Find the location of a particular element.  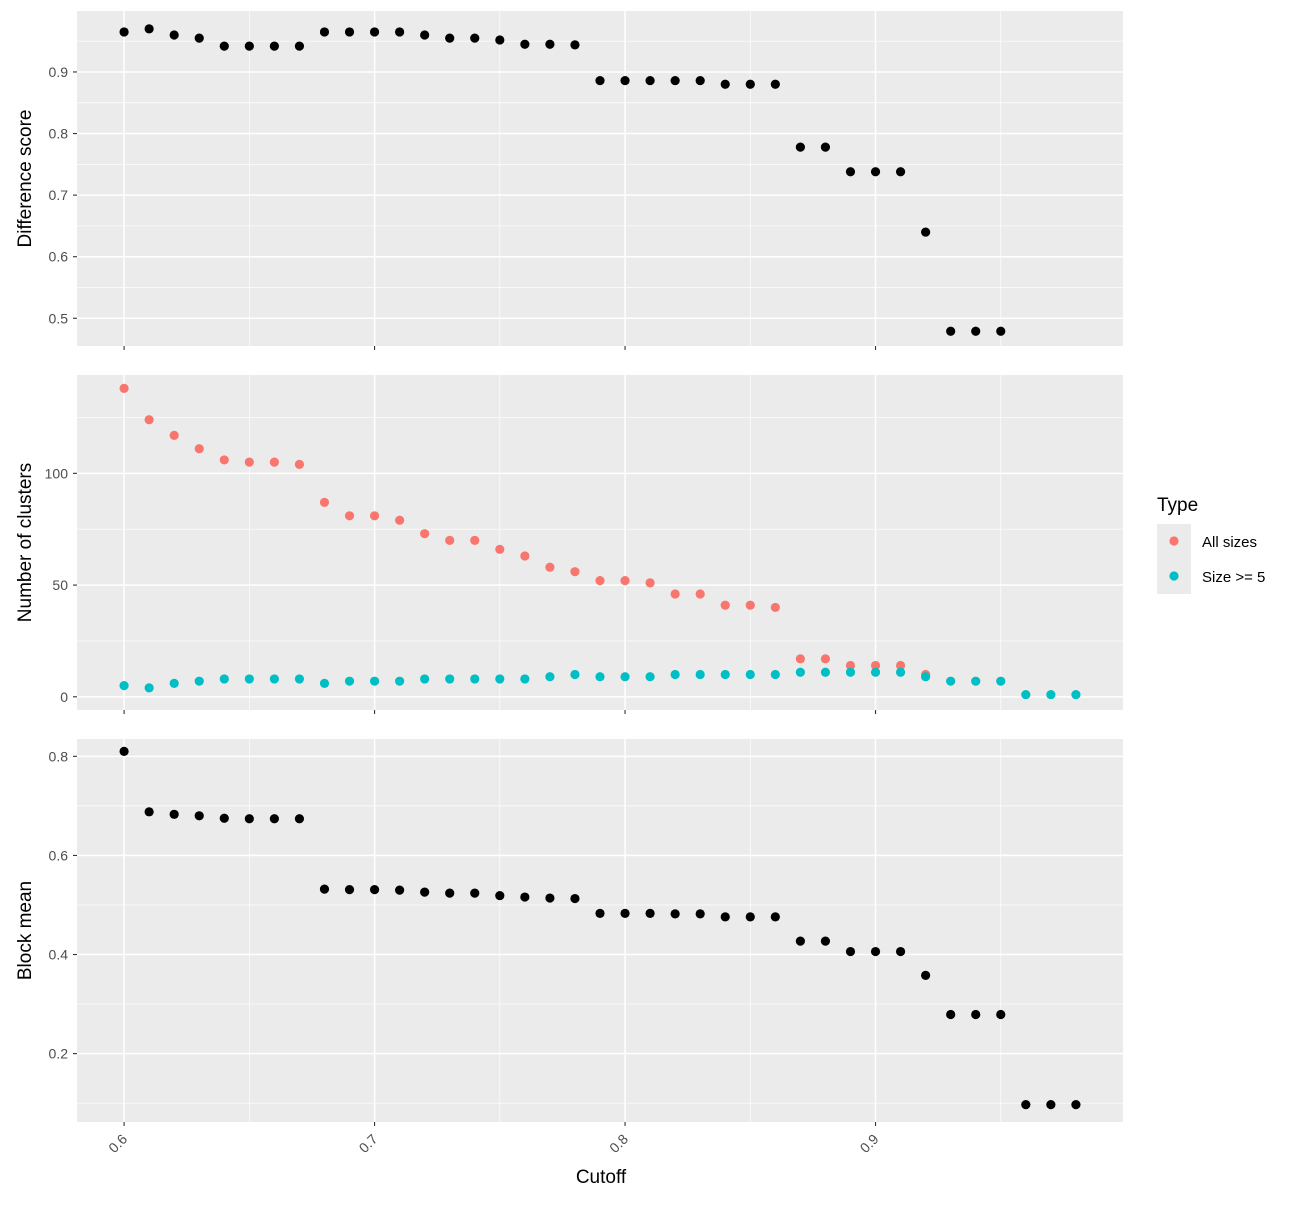

legend-title: Type is located at coordinates (1177, 505).